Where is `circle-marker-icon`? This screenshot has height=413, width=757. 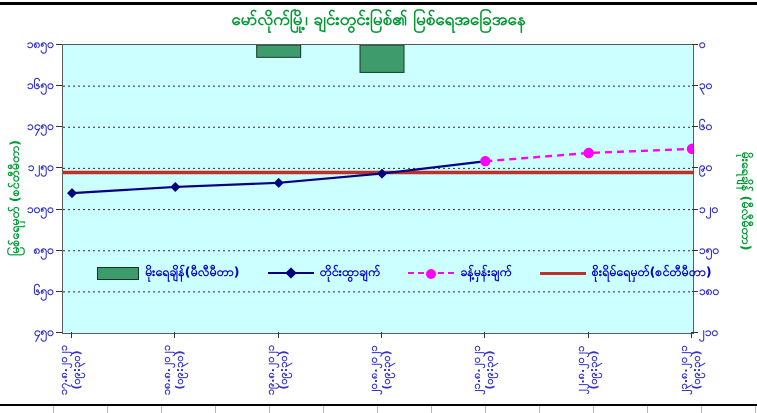
circle-marker-icon is located at coordinates (431, 274).